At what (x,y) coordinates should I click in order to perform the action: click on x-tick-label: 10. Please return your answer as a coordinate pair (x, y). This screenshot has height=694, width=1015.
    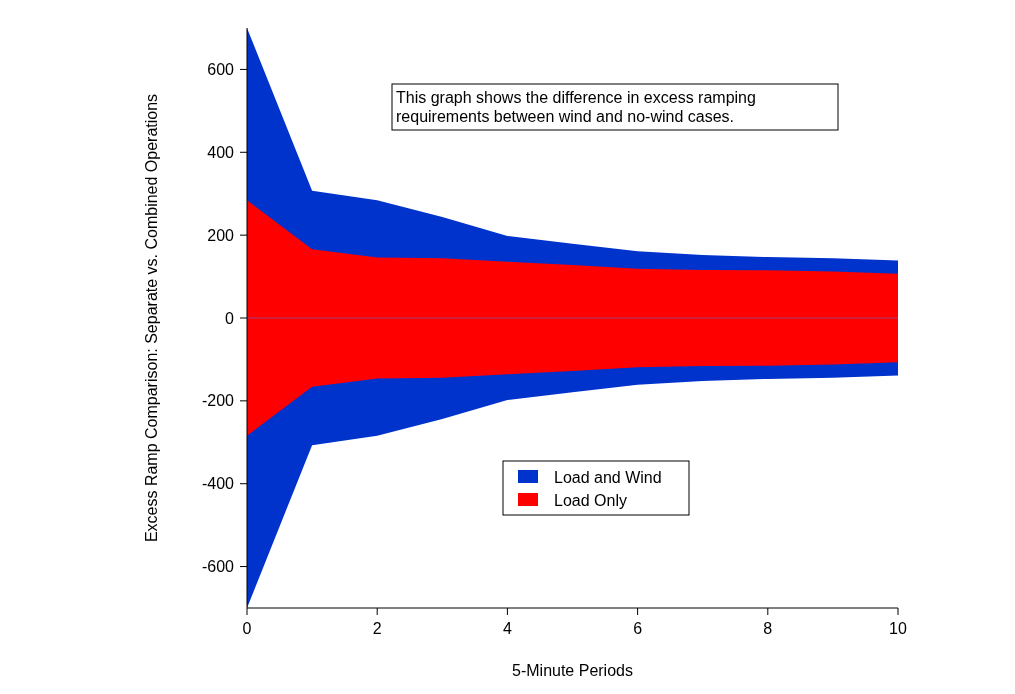
    Looking at the image, I should click on (898, 628).